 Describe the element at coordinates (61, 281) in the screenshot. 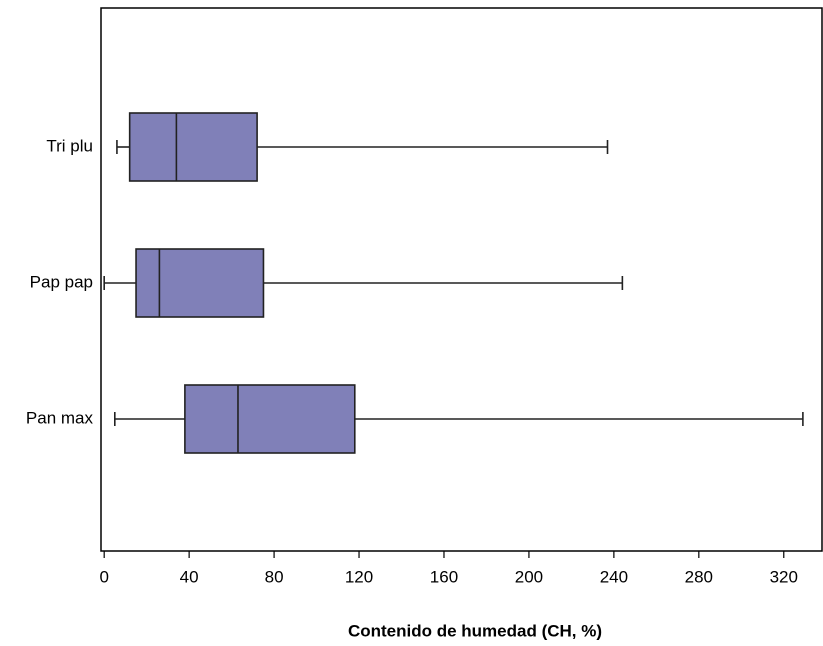

I see `y-tick-label: Pap pap` at that location.